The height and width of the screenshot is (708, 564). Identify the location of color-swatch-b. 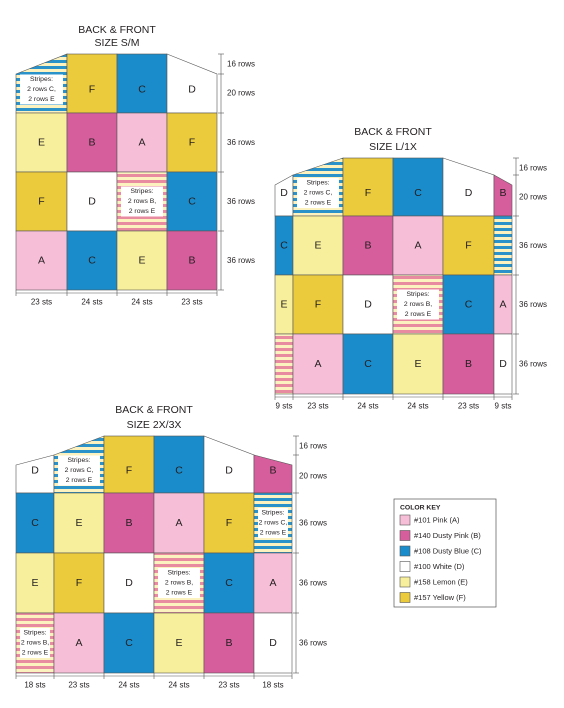
(405, 535).